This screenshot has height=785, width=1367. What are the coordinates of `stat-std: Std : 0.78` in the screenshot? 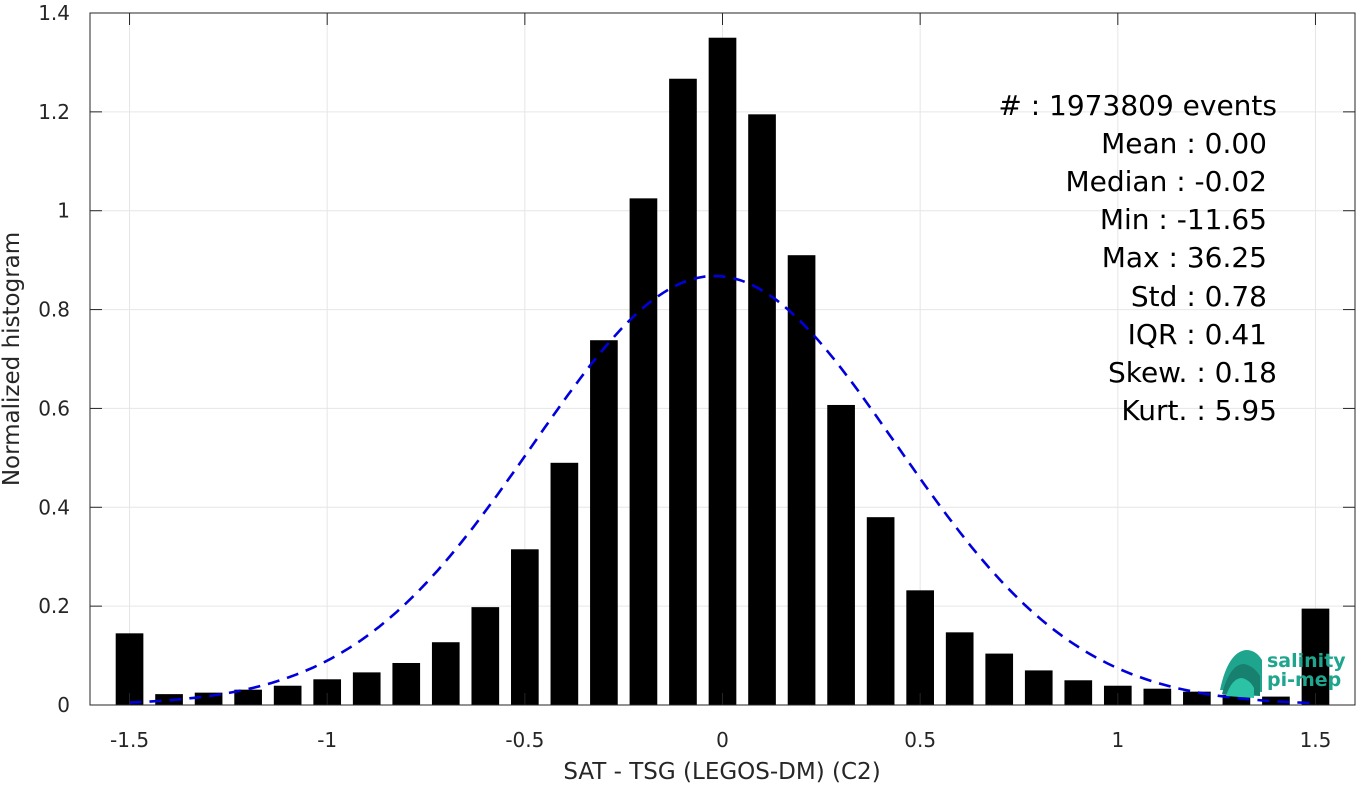 It's located at (1199, 296).